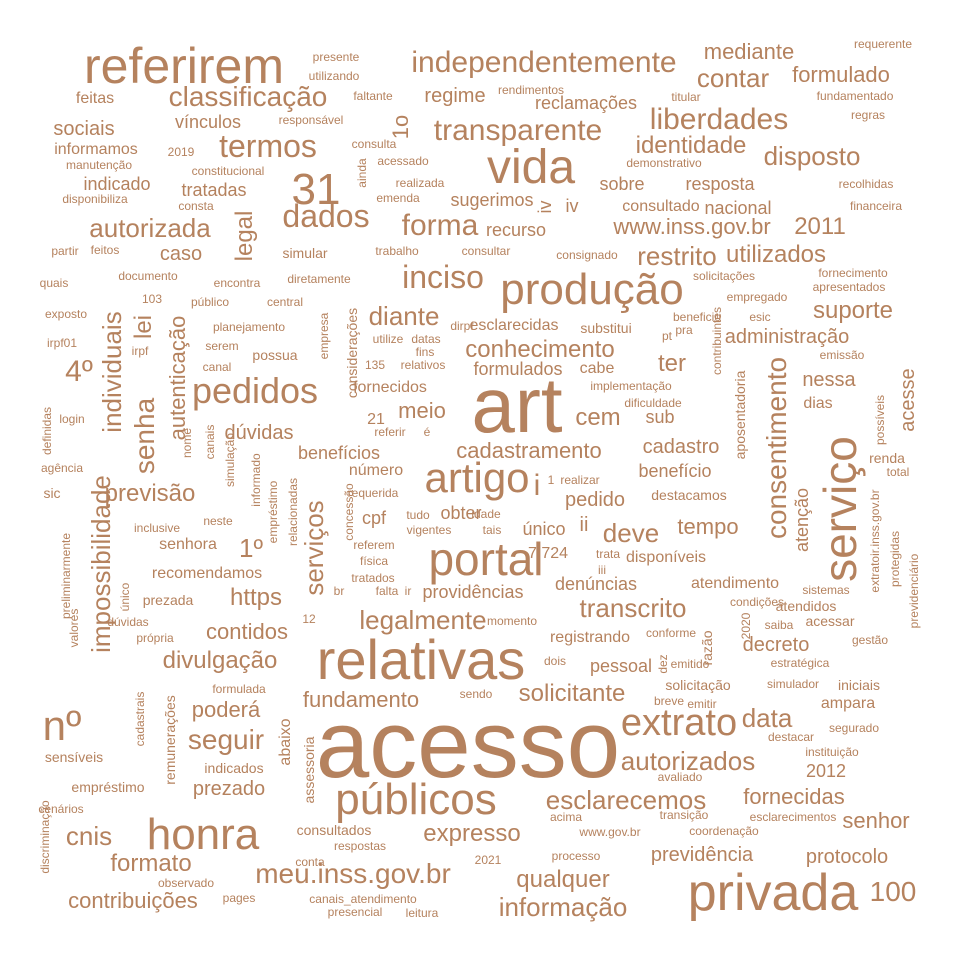 This screenshot has height=960, width=960. I want to click on cloud-word: processo, so click(576, 856).